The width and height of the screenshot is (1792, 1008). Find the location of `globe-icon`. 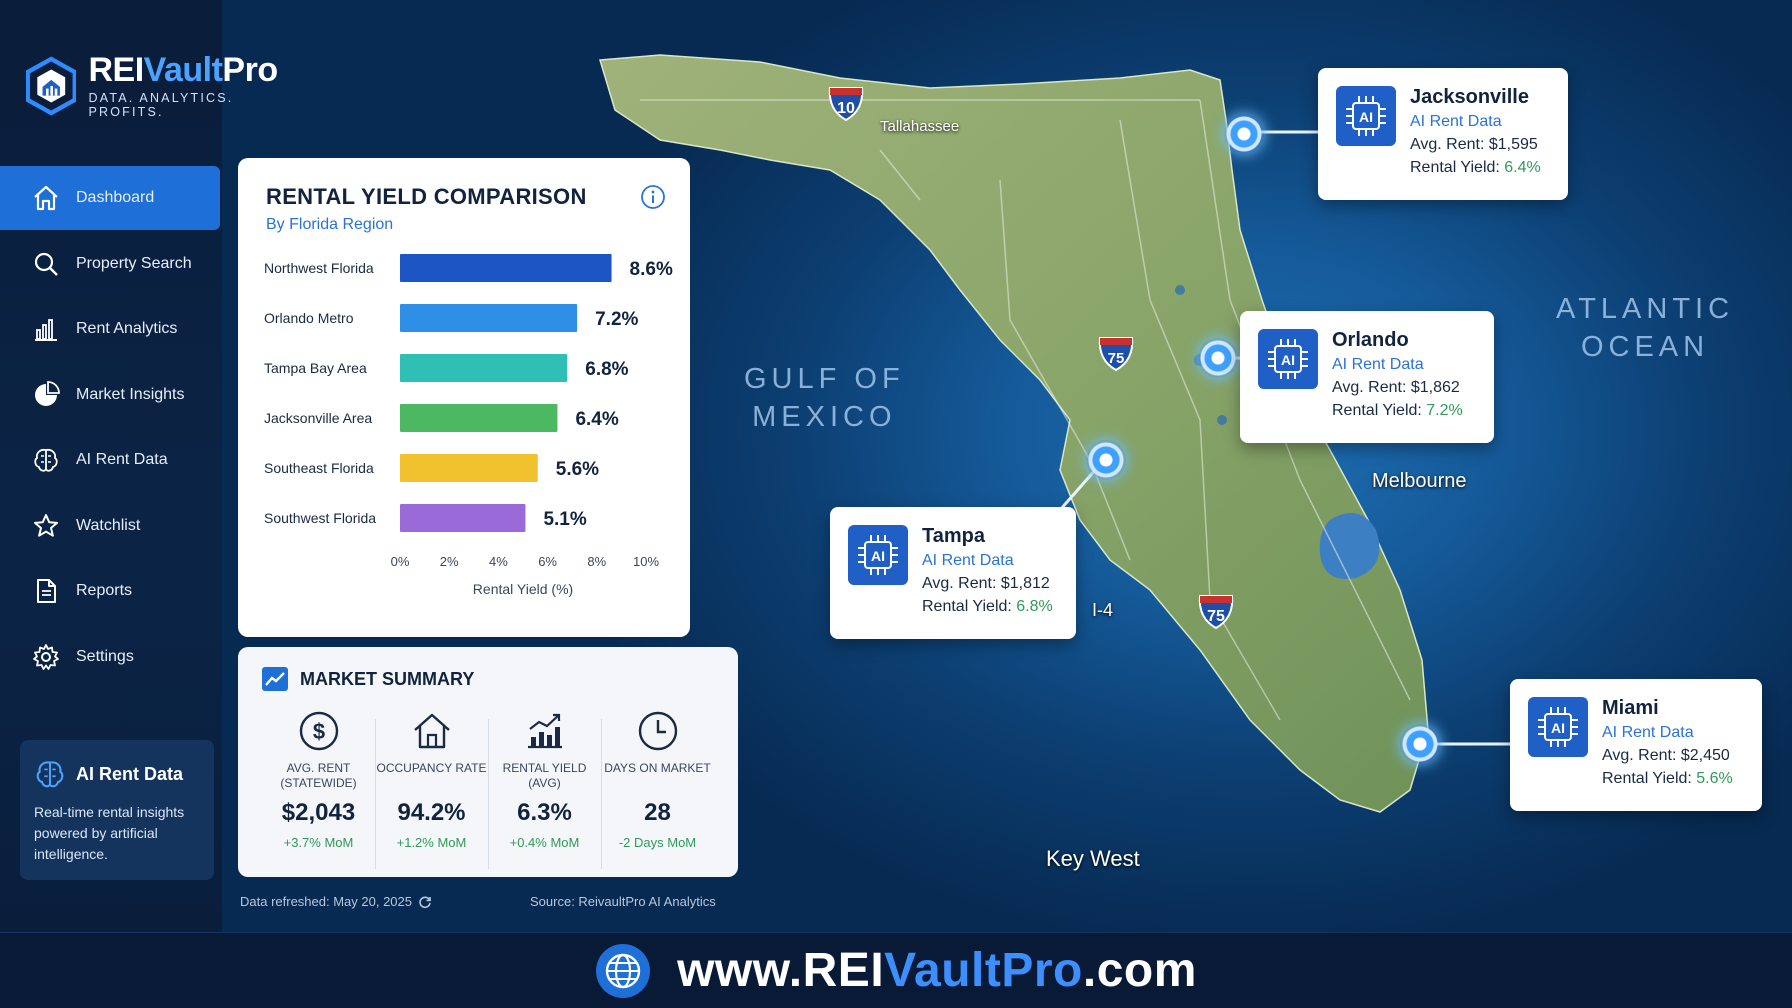

globe-icon is located at coordinates (623, 970).